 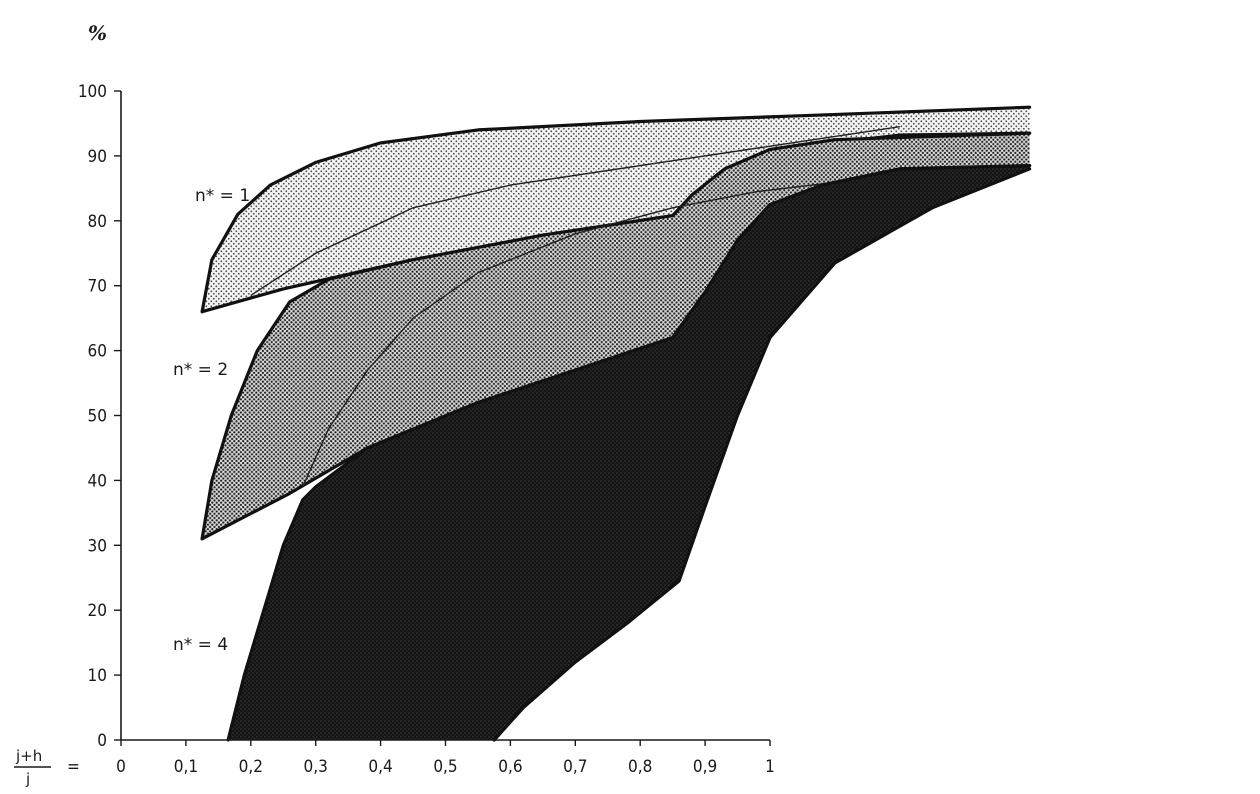 What do you see at coordinates (97, 33) in the screenshot?
I see `y-unit-label: %` at bounding box center [97, 33].